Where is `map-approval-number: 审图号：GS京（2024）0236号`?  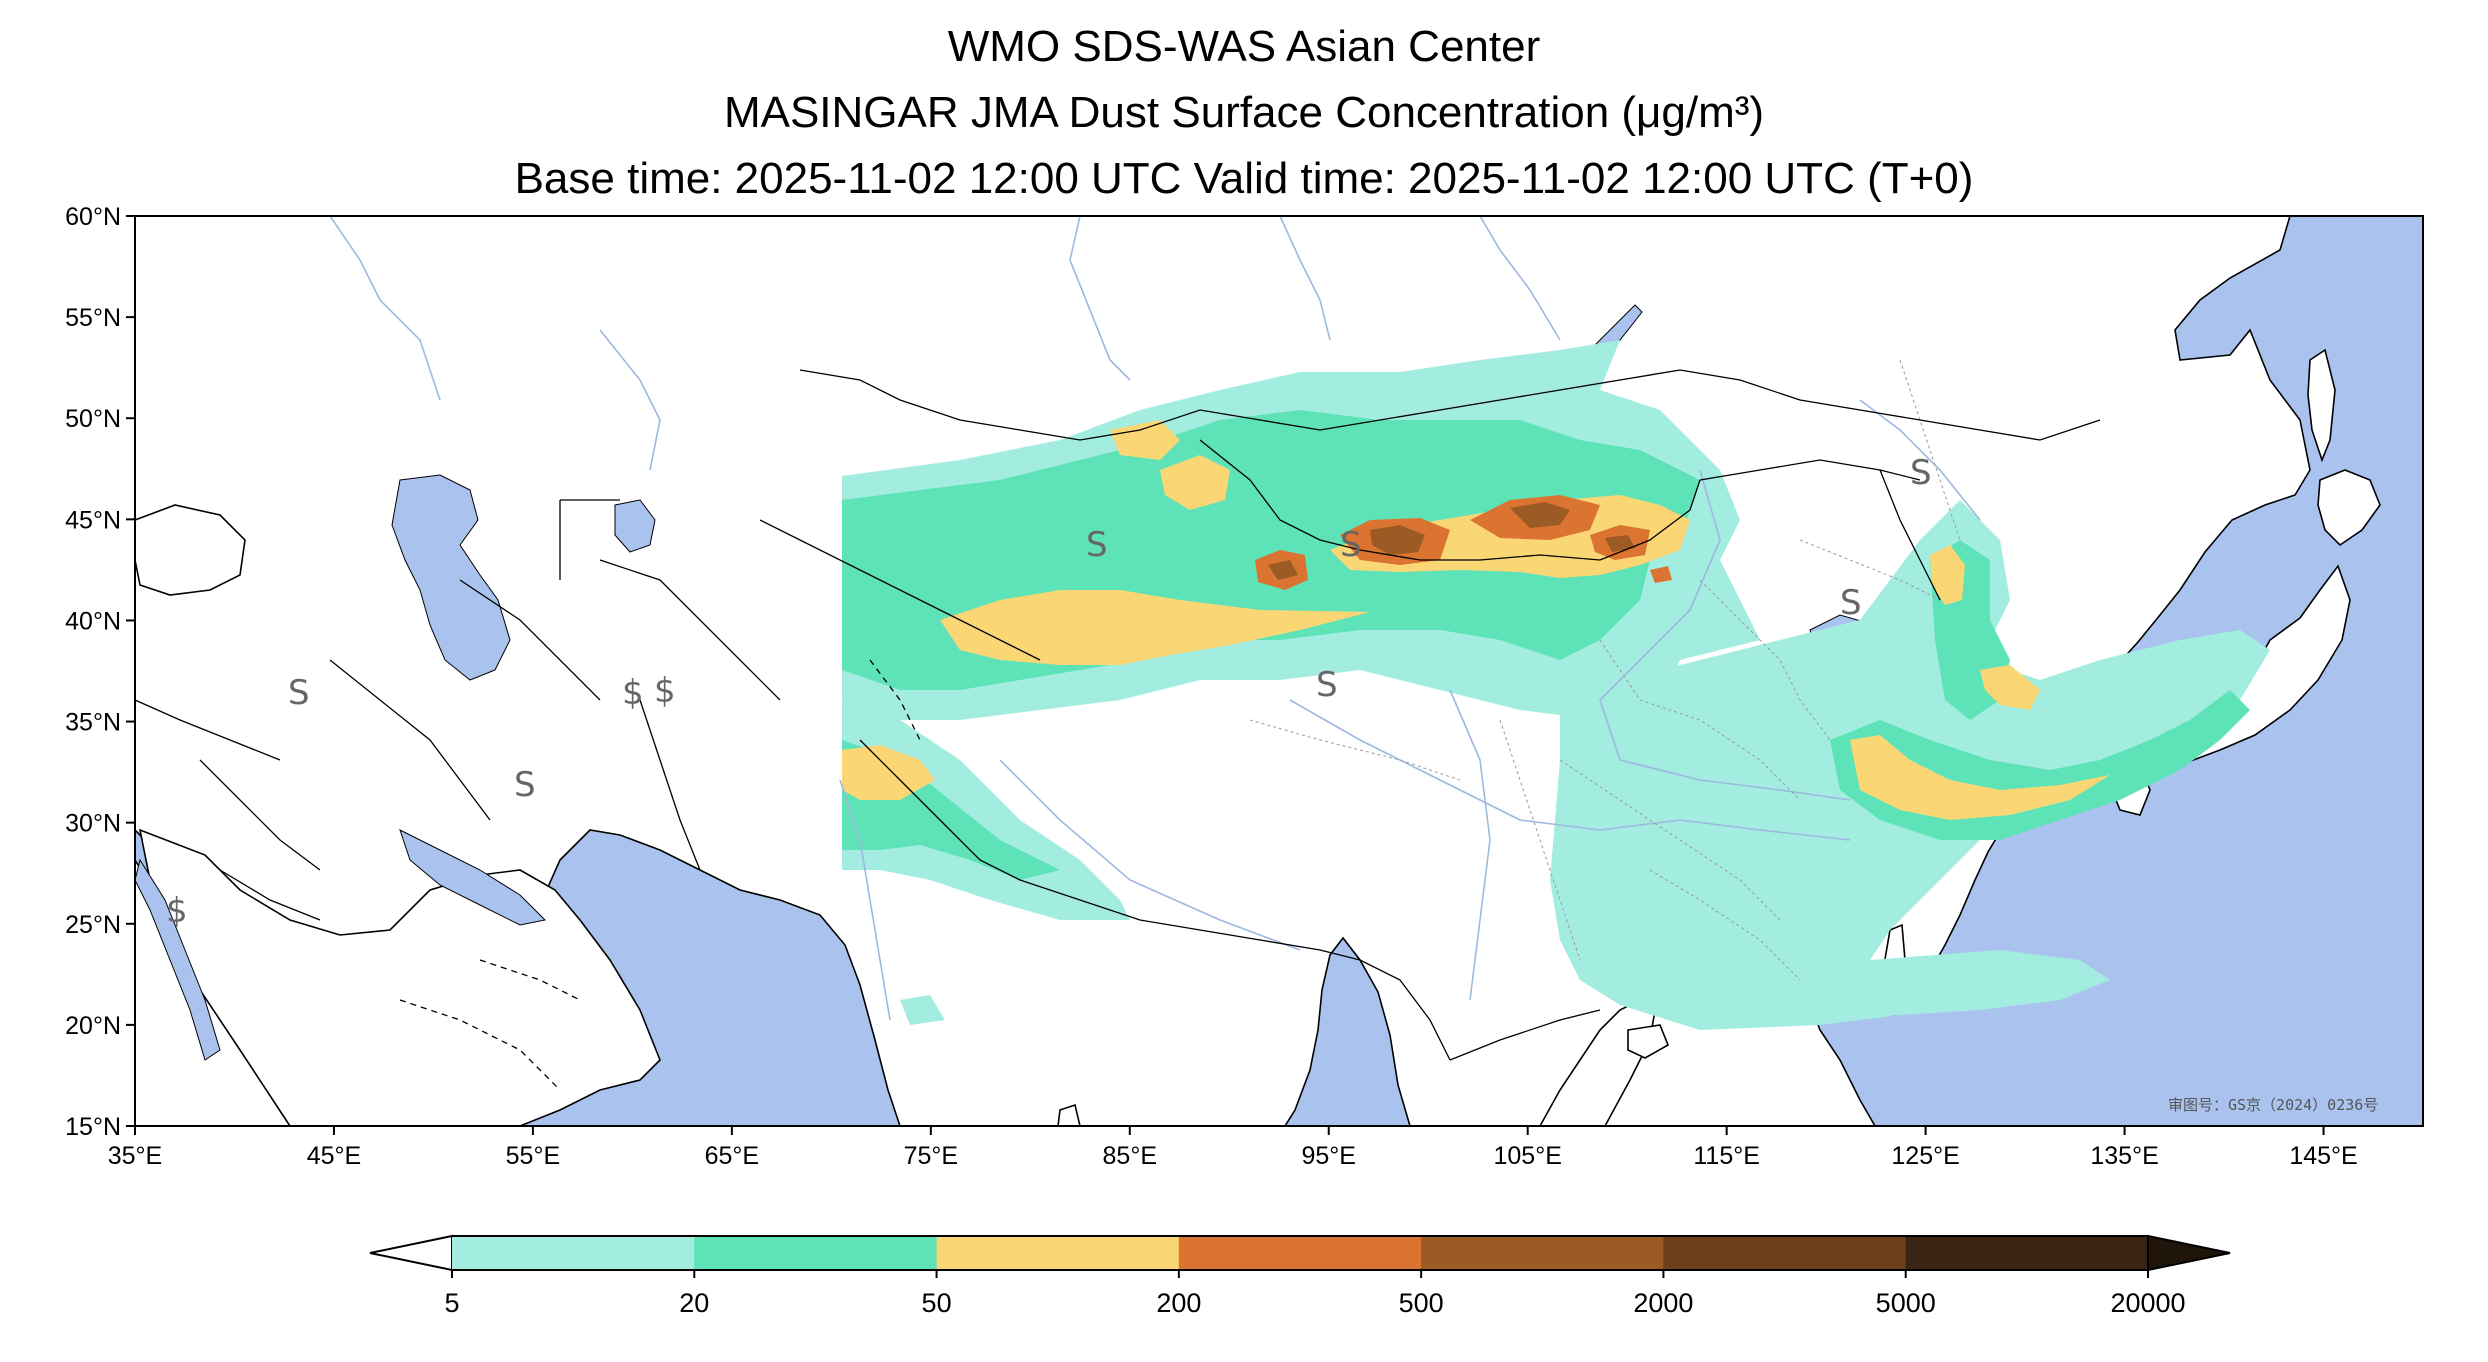
map-approval-number: 审图号：GS京（2024）0236号 is located at coordinates (2273, 1105).